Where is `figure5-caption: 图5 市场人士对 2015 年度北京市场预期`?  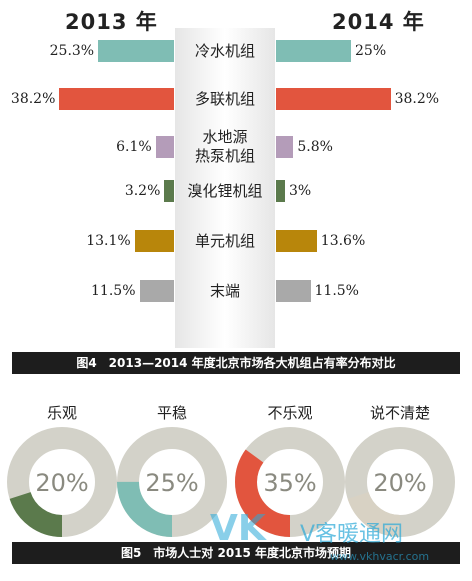 figure5-caption: 图5 市场人士对 2015 年度北京市场预期 is located at coordinates (236, 553).